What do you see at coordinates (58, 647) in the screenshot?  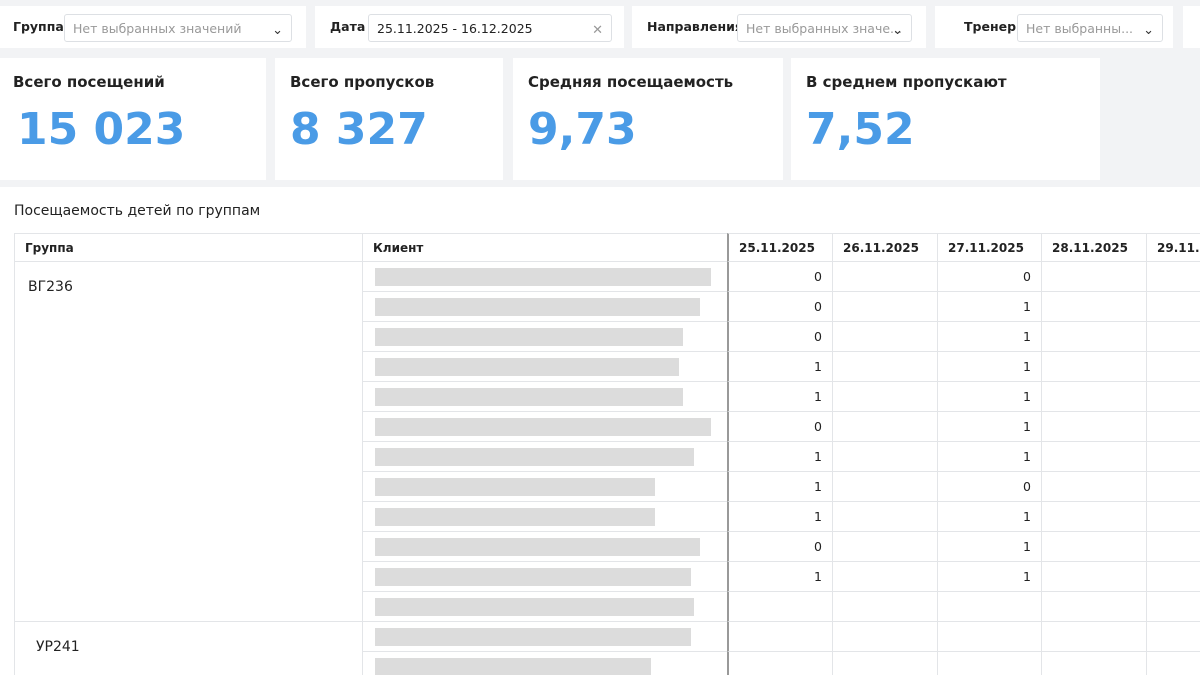 I see `group-name: УР241` at bounding box center [58, 647].